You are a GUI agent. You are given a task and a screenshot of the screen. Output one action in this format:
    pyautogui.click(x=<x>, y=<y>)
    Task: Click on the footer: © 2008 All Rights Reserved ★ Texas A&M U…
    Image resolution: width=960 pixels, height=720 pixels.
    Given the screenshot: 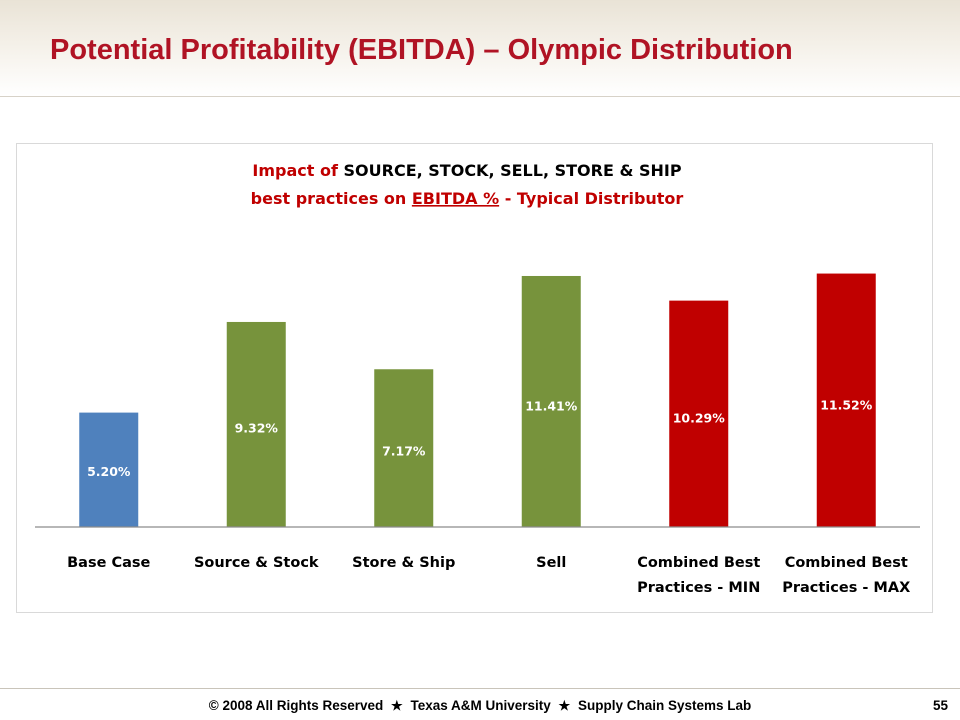 What is the action you would take?
    pyautogui.click(x=480, y=706)
    